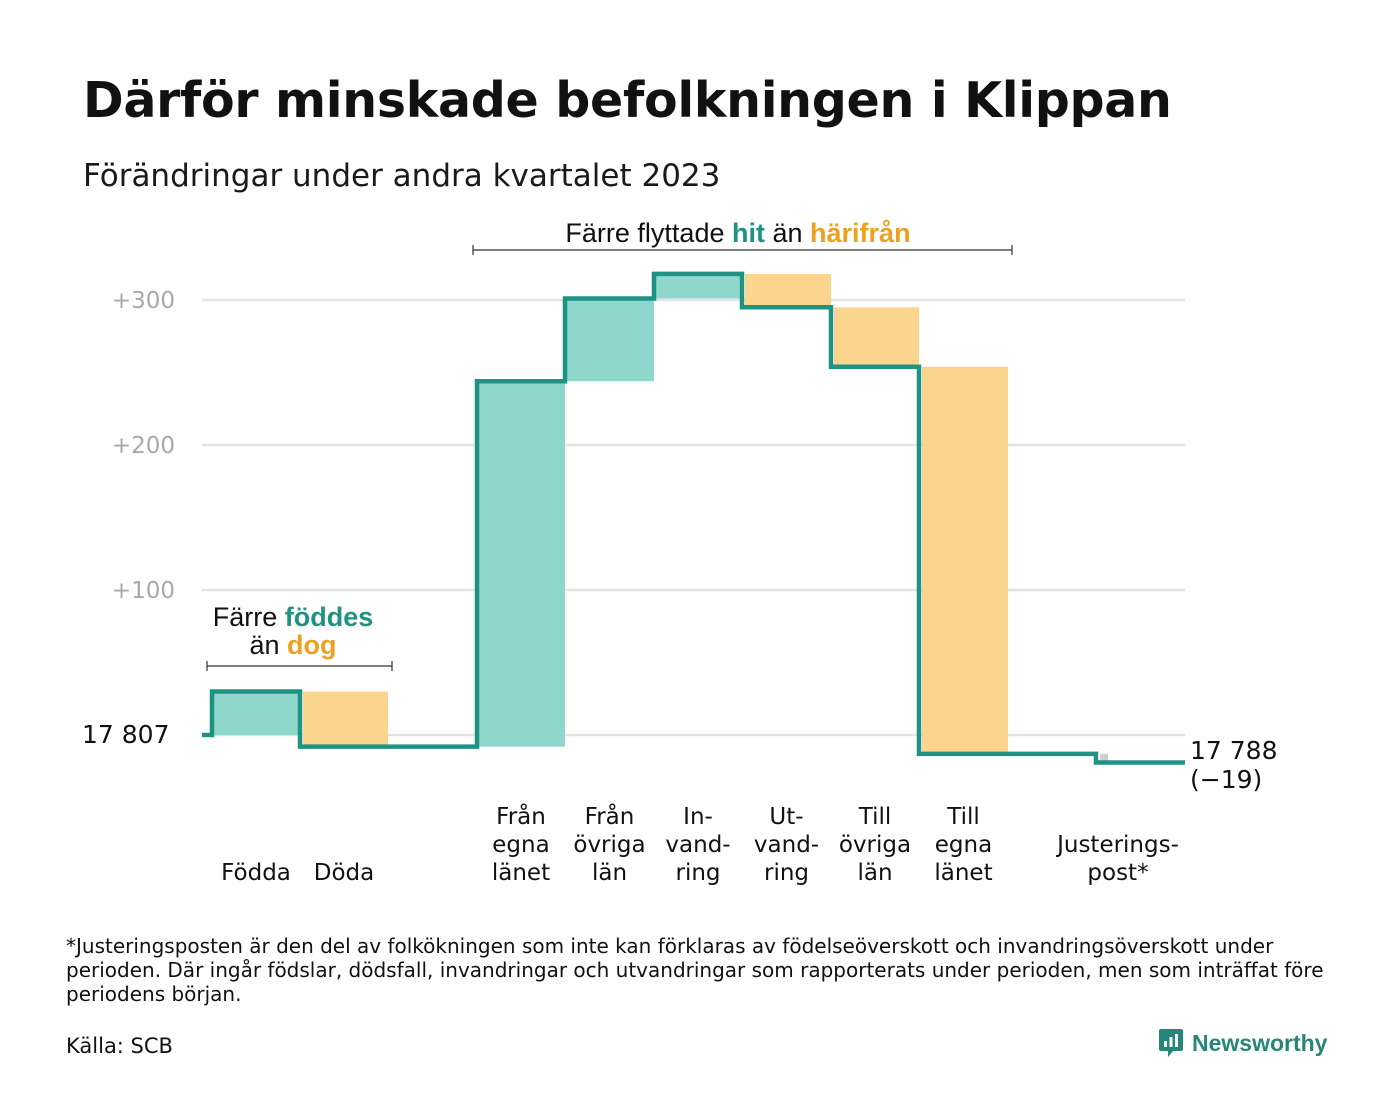 This screenshot has width=1400, height=1120. Describe the element at coordinates (345, 719) in the screenshot. I see `bar-döda` at that location.